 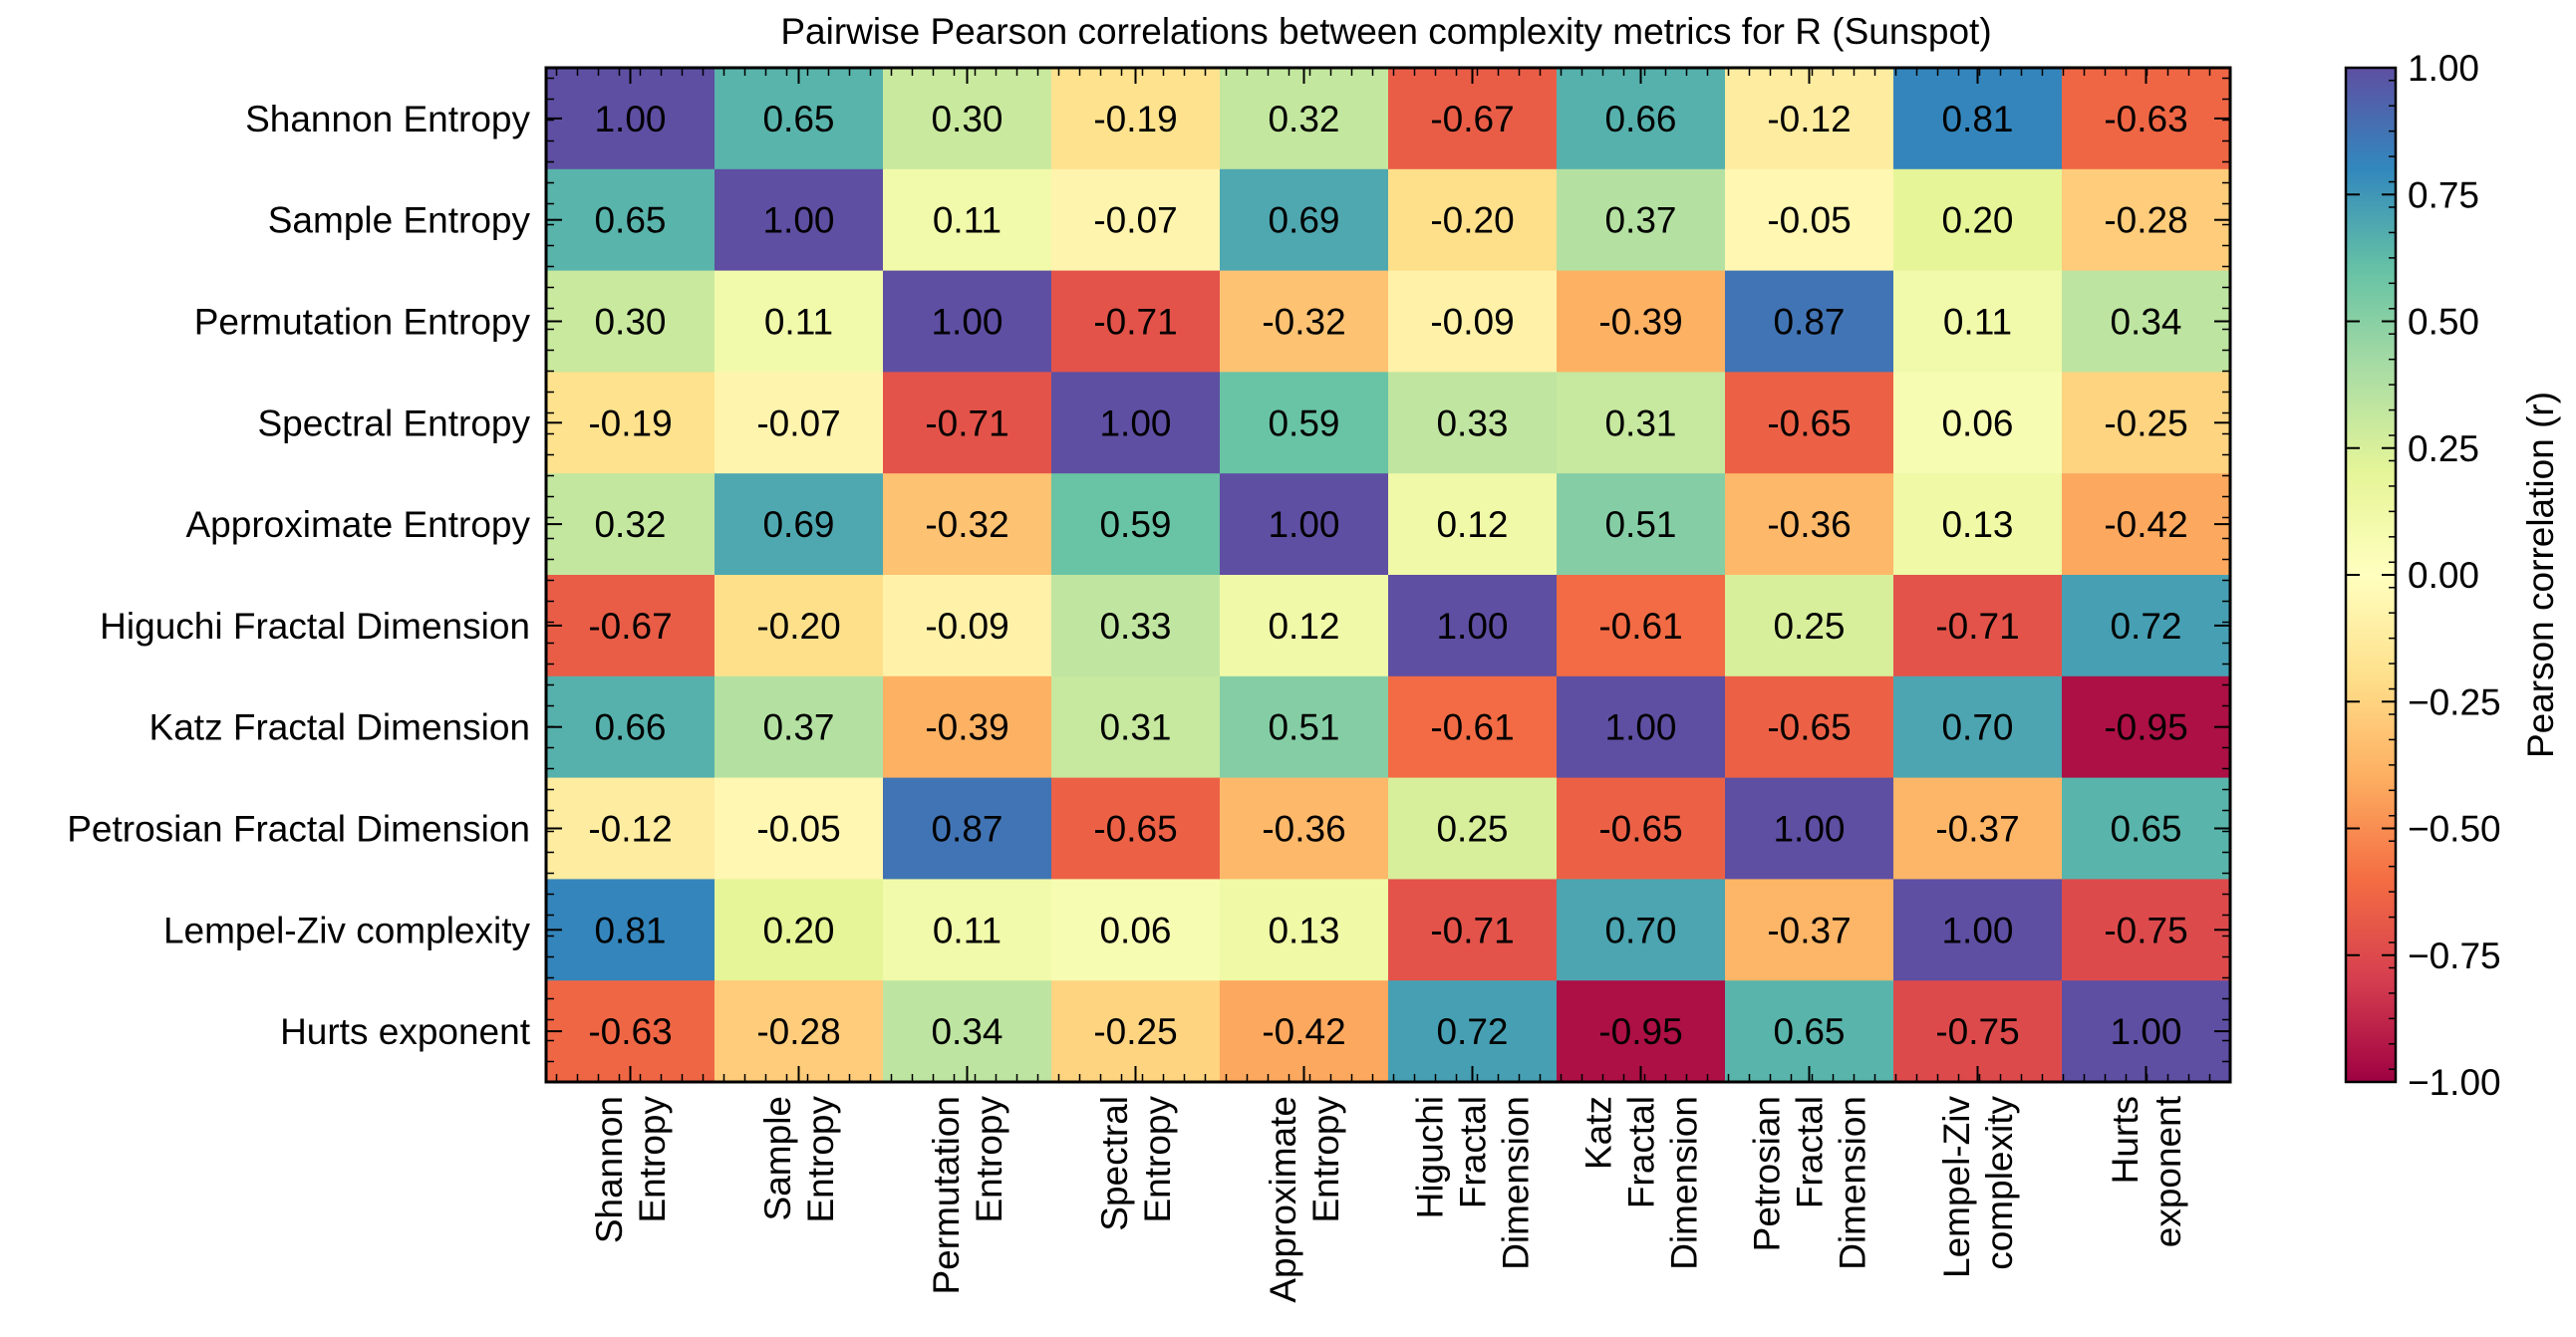 What do you see at coordinates (1956, 1187) in the screenshot?
I see `x-tick-label-line: Lempel-Ziv` at bounding box center [1956, 1187].